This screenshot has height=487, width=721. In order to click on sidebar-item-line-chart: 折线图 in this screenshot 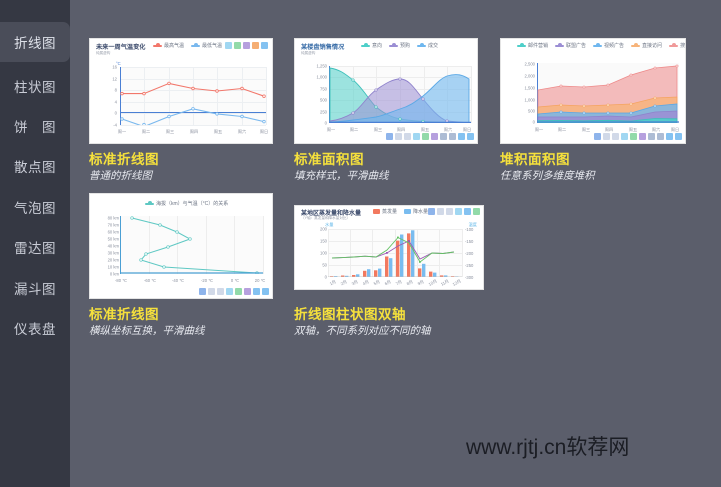, I will do `click(35, 42)`.